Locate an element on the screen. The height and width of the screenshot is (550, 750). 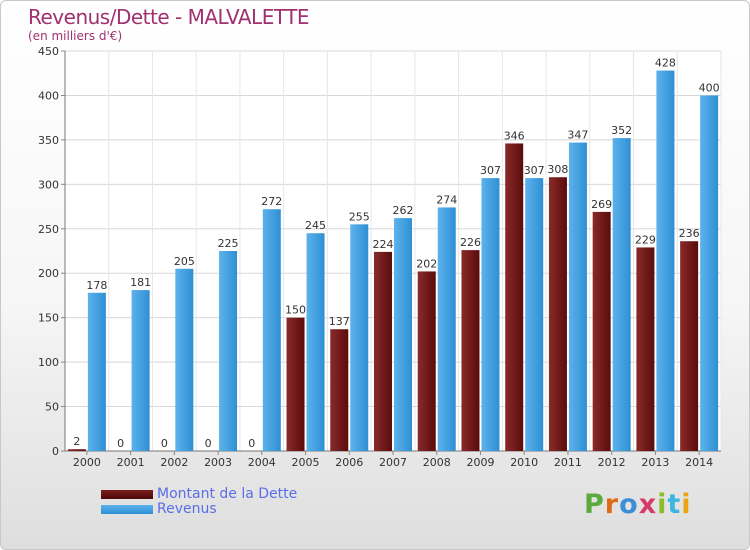
x-tick-label-2008: 2008 is located at coordinates (437, 462).